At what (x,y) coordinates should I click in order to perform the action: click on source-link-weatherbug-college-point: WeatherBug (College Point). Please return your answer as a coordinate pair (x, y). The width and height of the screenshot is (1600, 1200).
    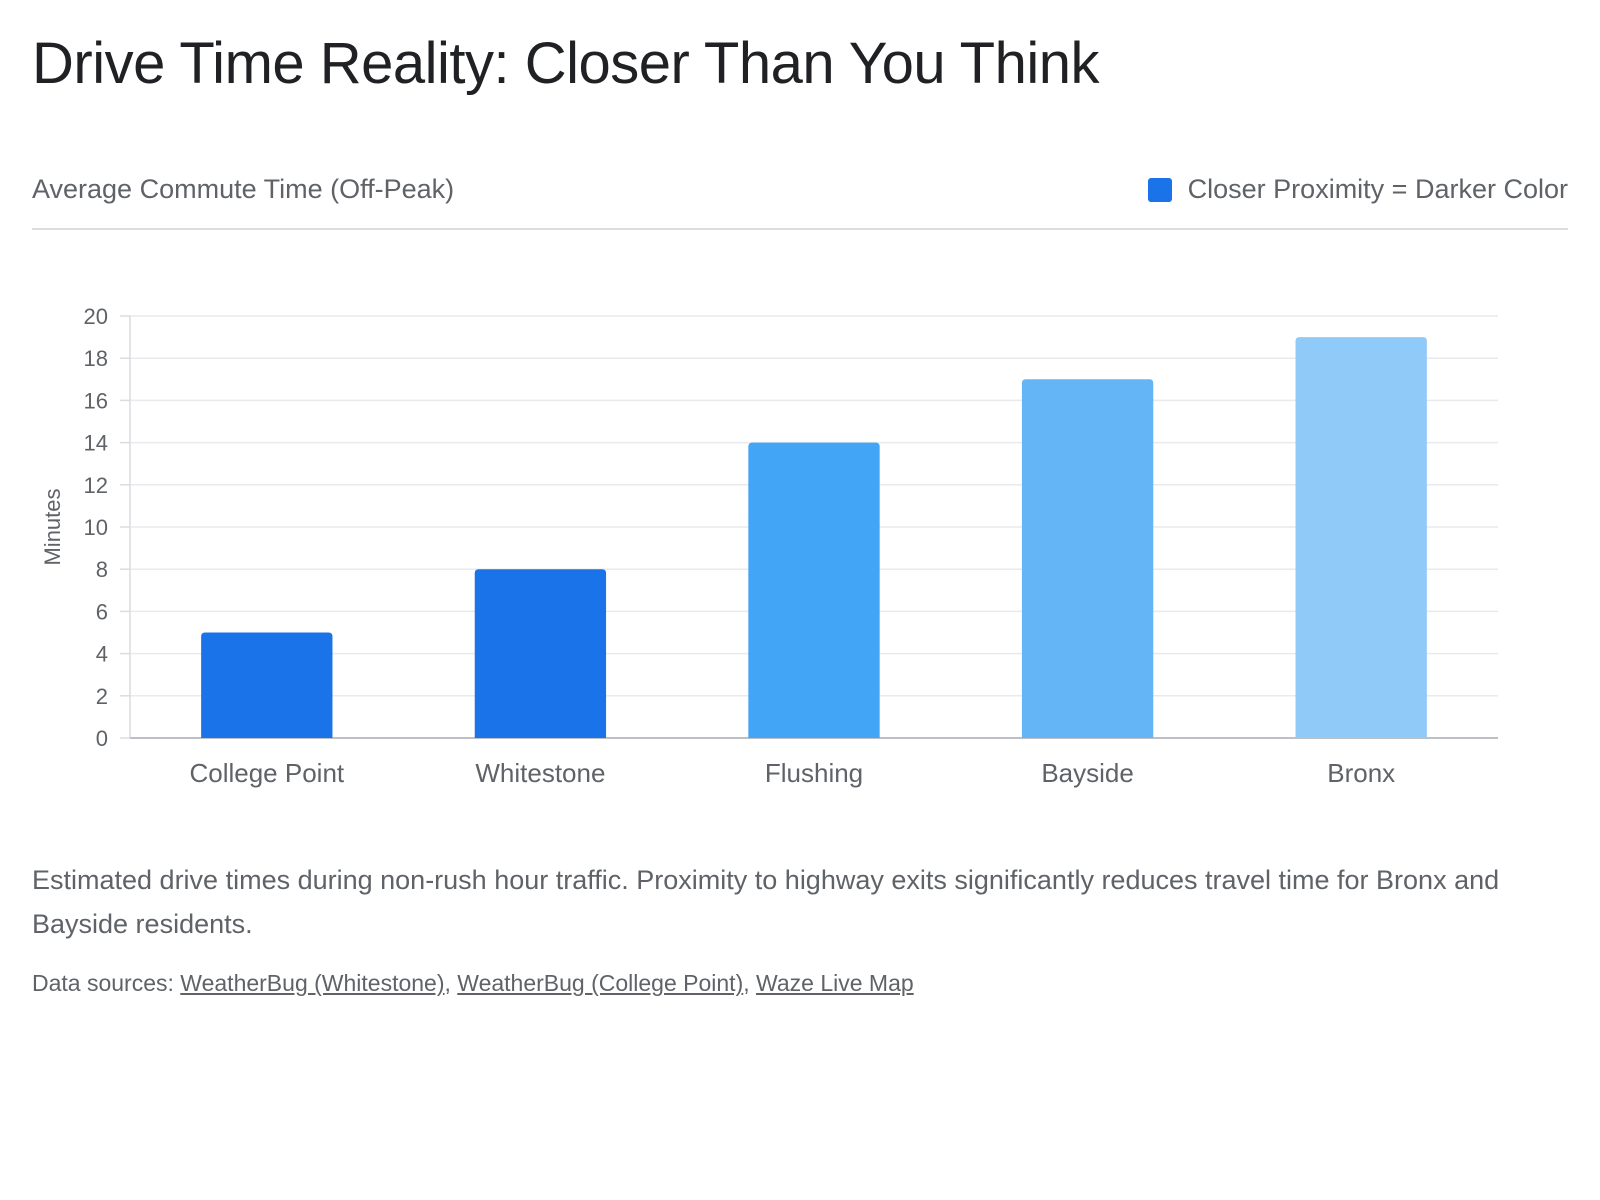
    Looking at the image, I should click on (600, 983).